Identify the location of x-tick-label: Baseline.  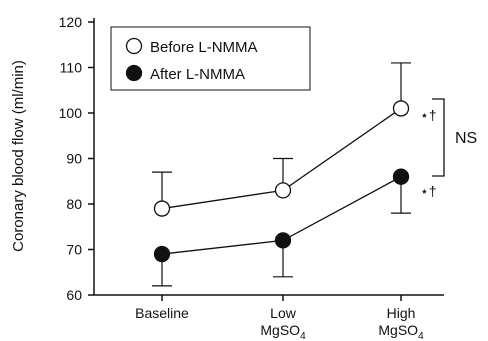
(162, 313).